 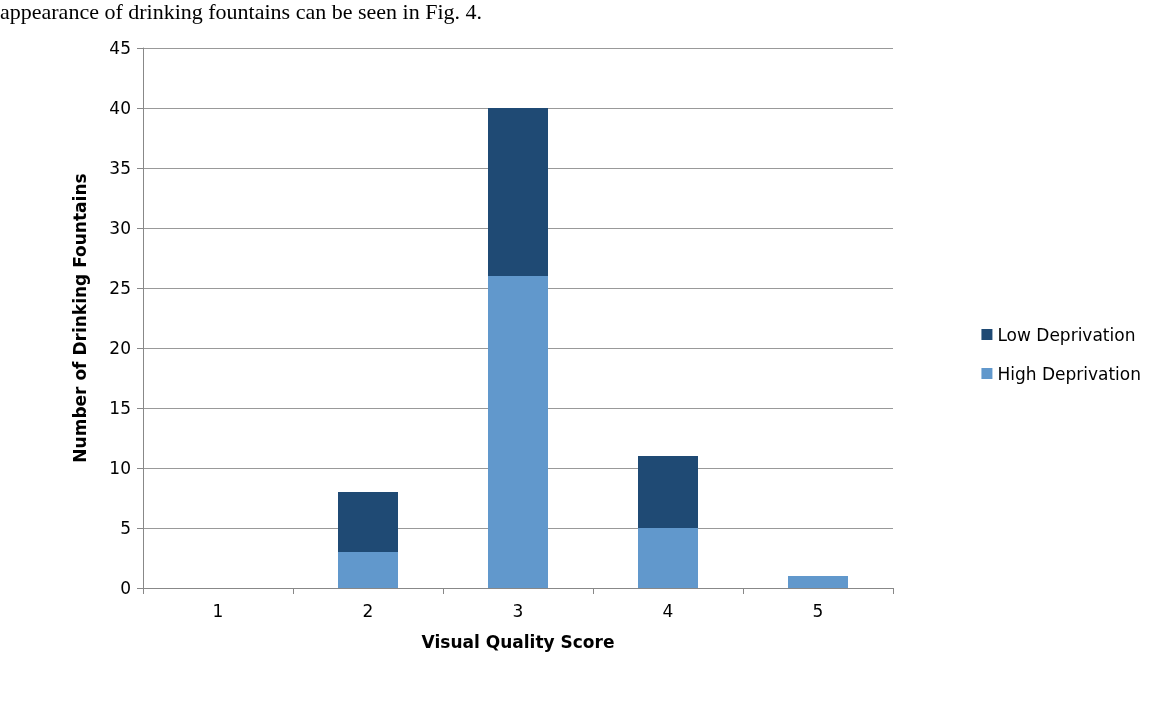 What do you see at coordinates (518, 610) in the screenshot?
I see `x-tick-label: 3` at bounding box center [518, 610].